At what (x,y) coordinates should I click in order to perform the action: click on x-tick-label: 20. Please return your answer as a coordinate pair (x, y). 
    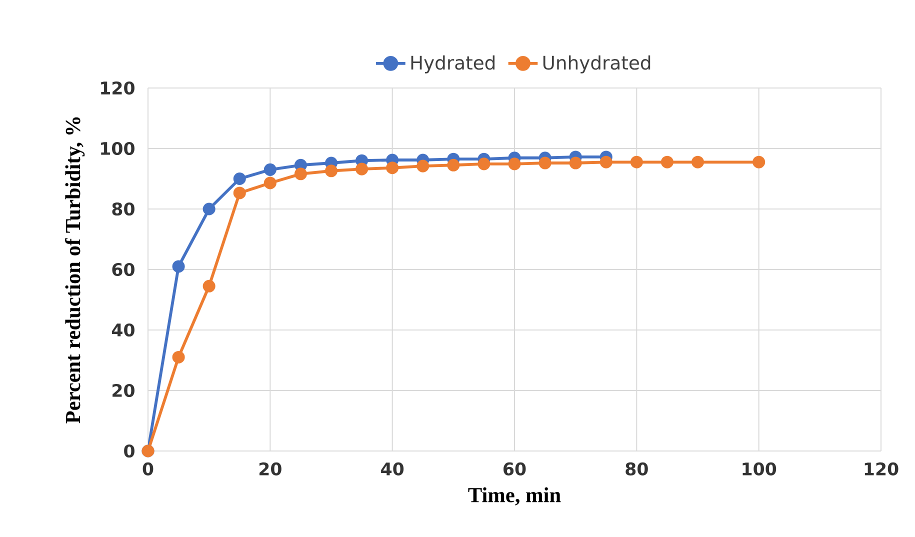
    Looking at the image, I should click on (270, 469).